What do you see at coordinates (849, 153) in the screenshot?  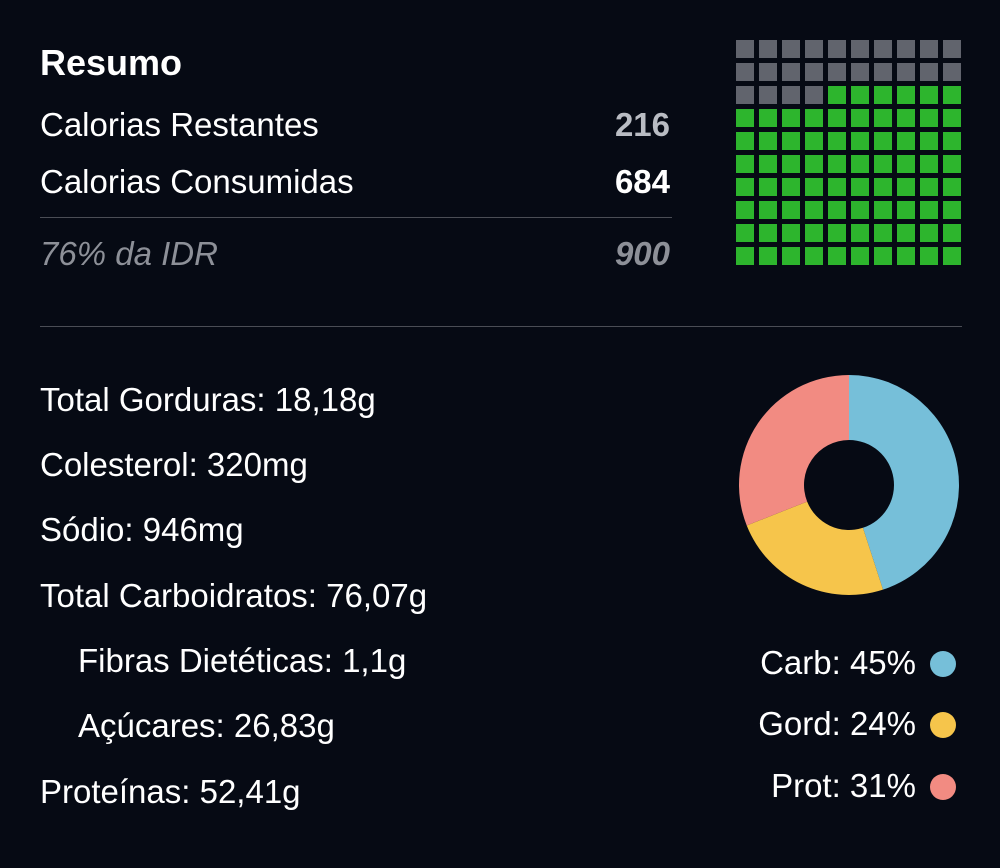 I see `calorie-waffle-chart` at bounding box center [849, 153].